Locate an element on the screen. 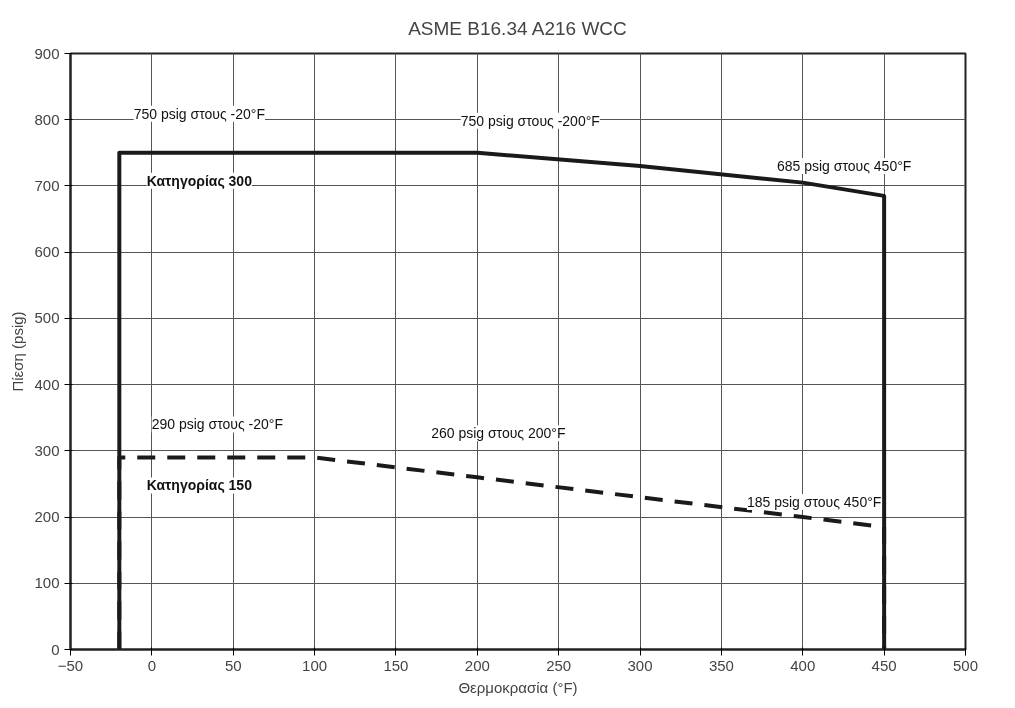 This screenshot has height=708, width=1015. y-tick-label: 600 is located at coordinates (47, 252).